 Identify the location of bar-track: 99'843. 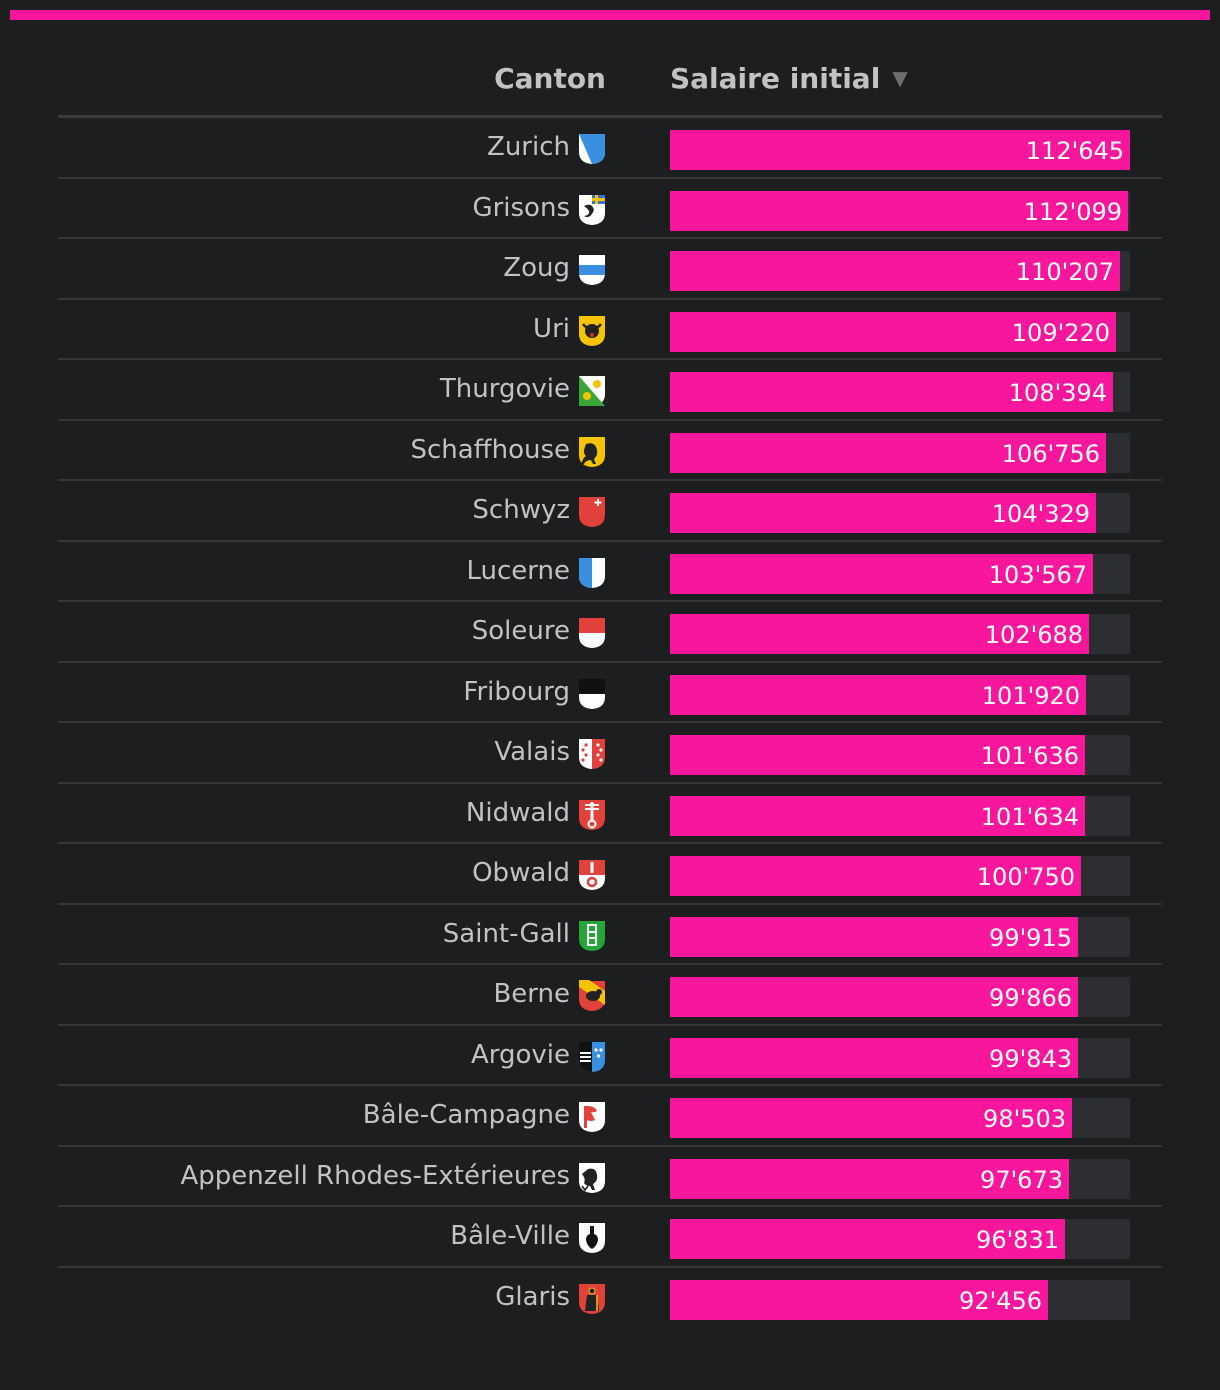
(900, 1057).